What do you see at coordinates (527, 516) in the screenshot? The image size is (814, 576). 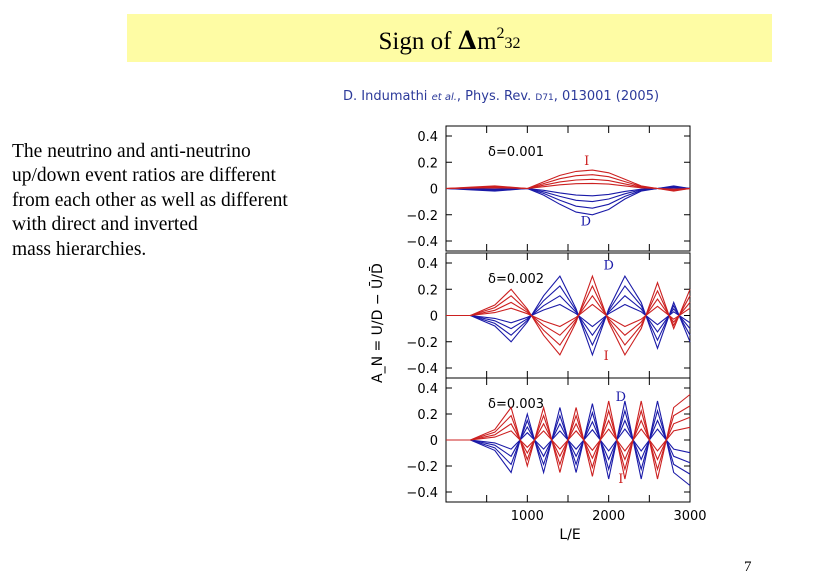 I see `x-tick-label: 1000` at bounding box center [527, 516].